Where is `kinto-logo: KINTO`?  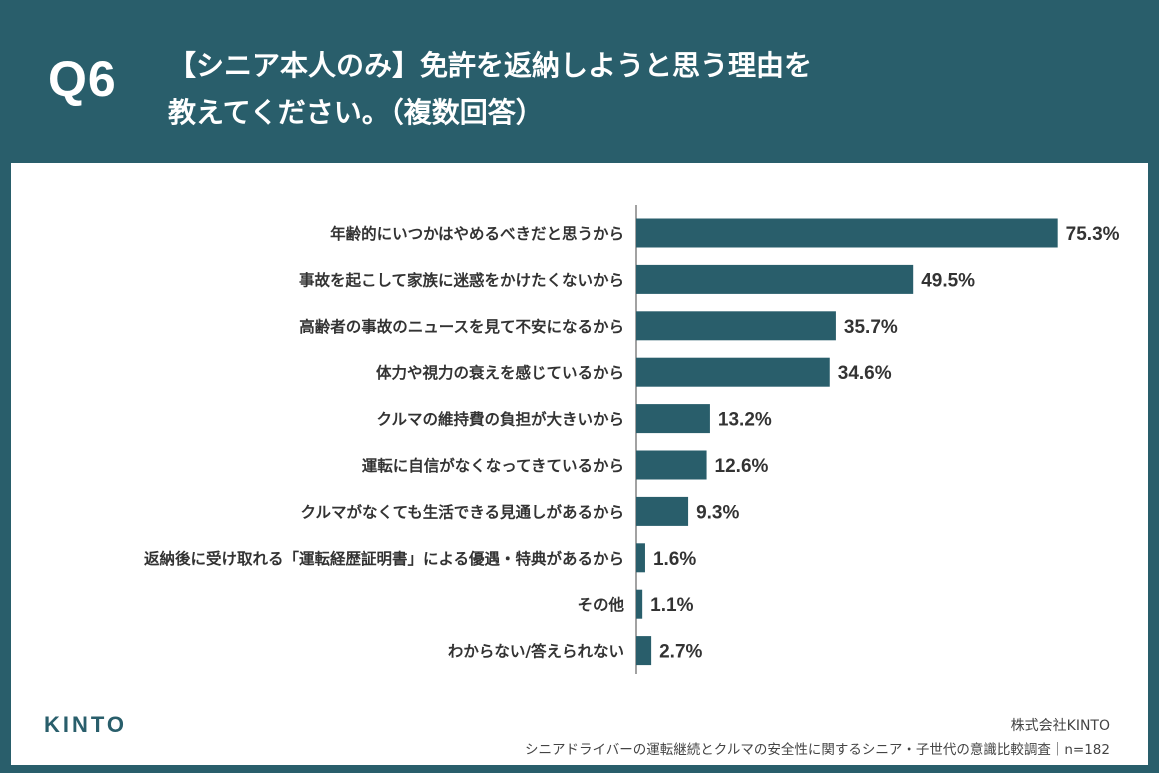 kinto-logo: KINTO is located at coordinates (86, 724).